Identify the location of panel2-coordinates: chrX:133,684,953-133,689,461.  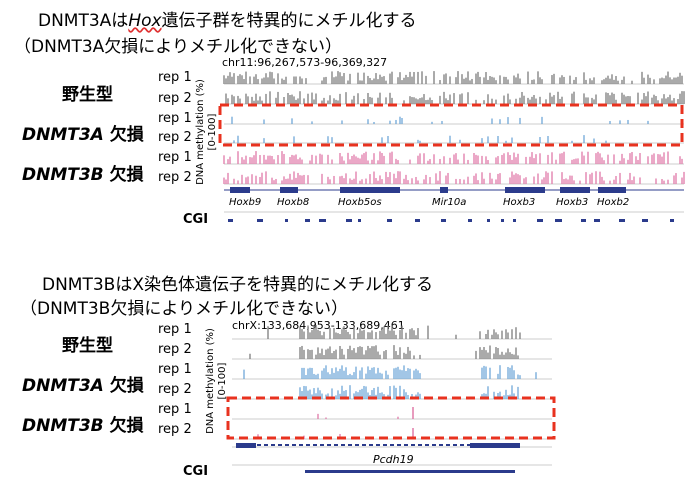
(318, 325).